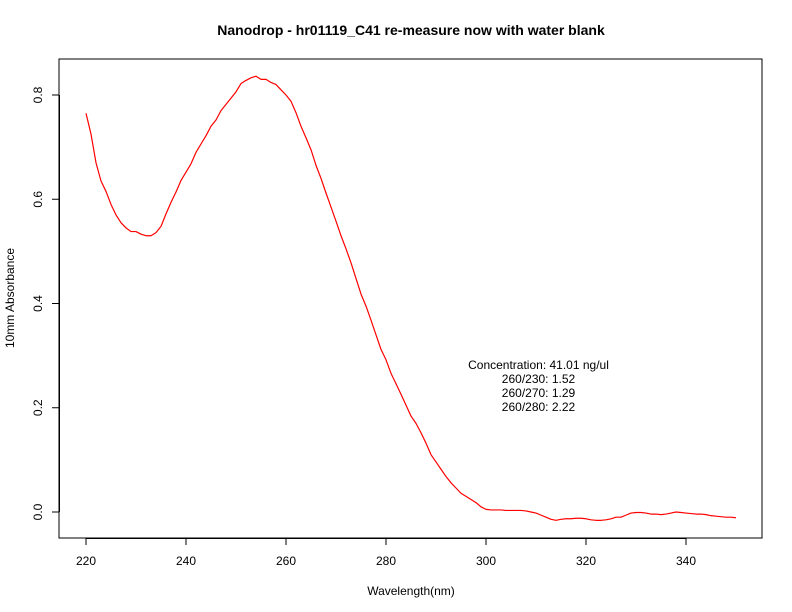  I want to click on y-tick-label: 0.2, so click(38, 407).